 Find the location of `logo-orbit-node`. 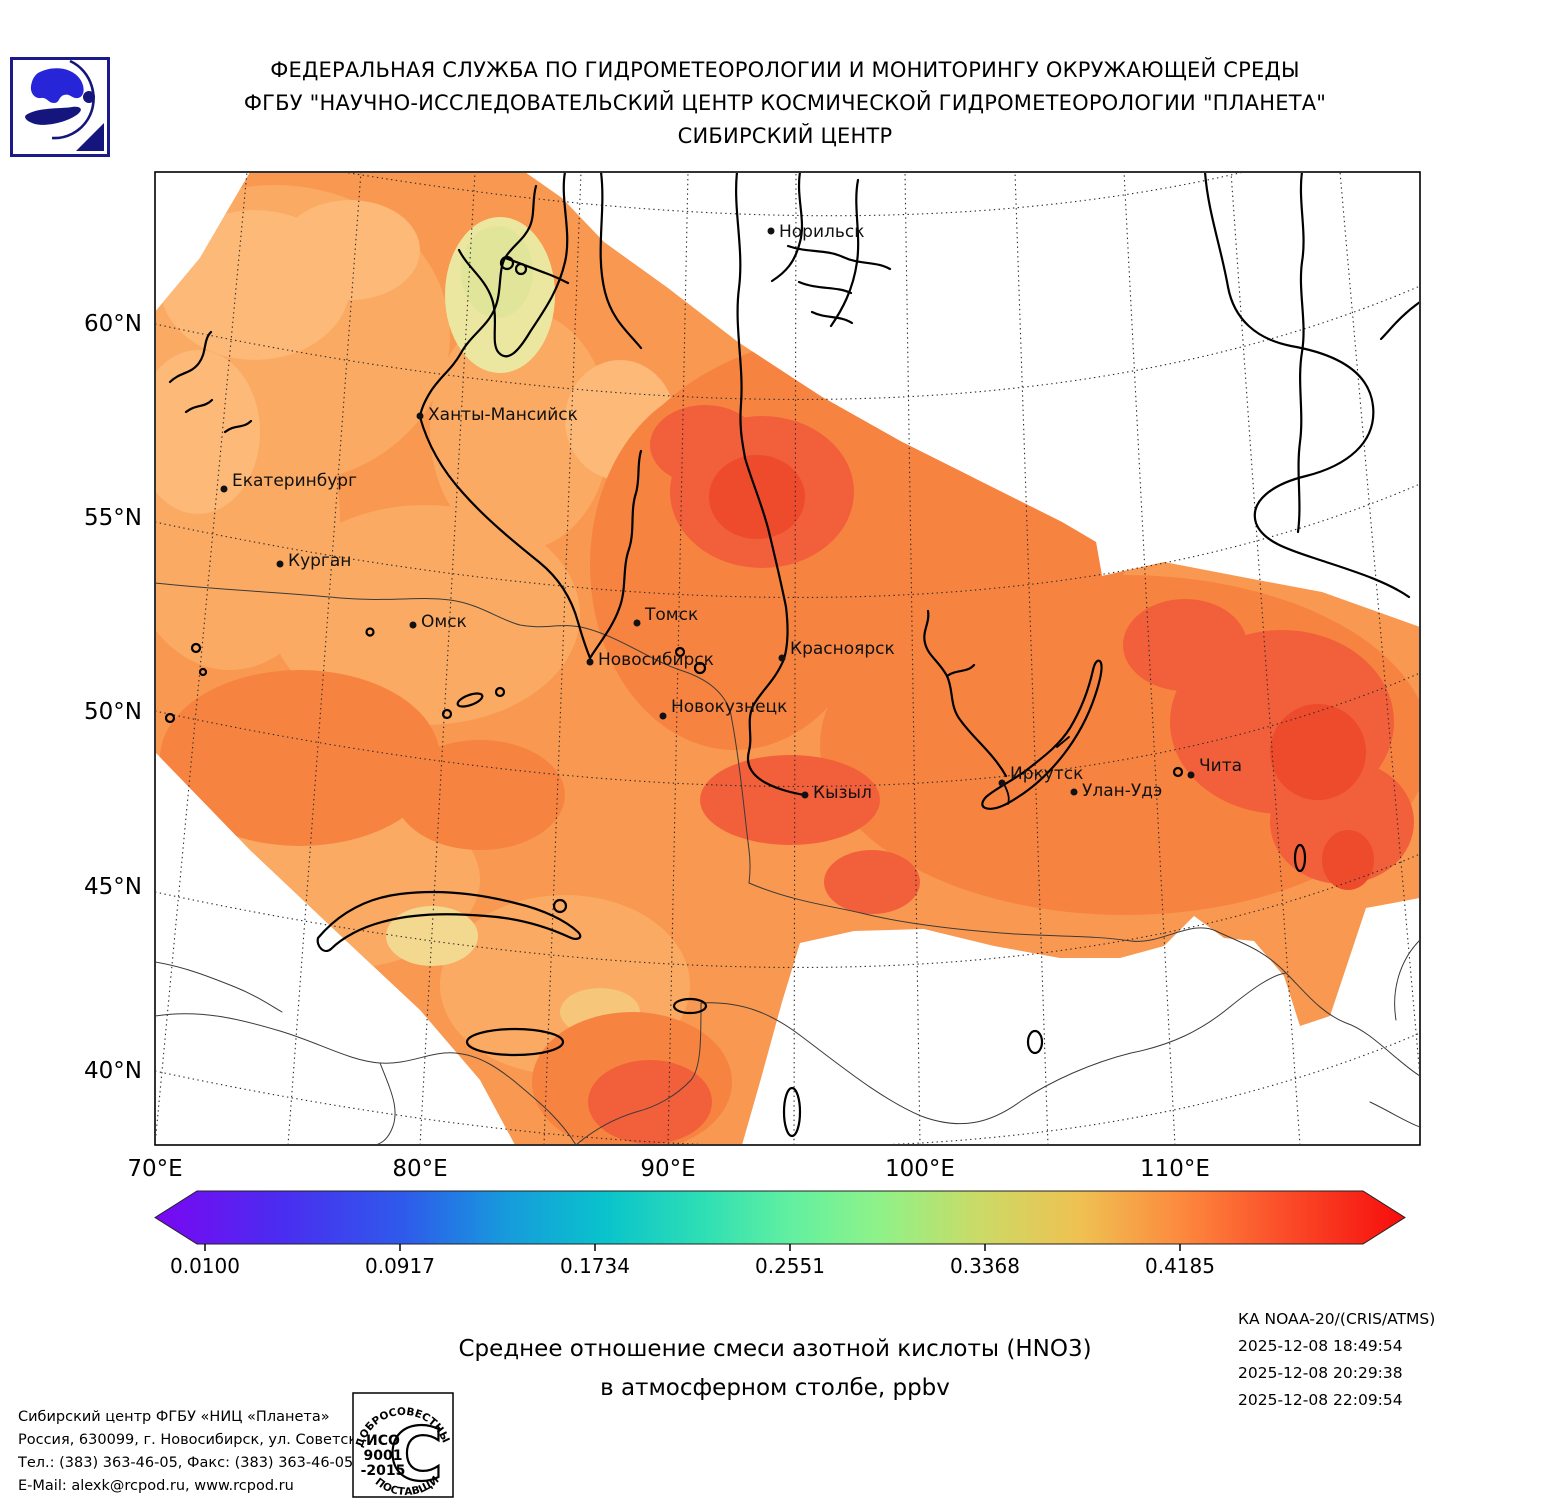

logo-orbit-node is located at coordinates (89, 97).